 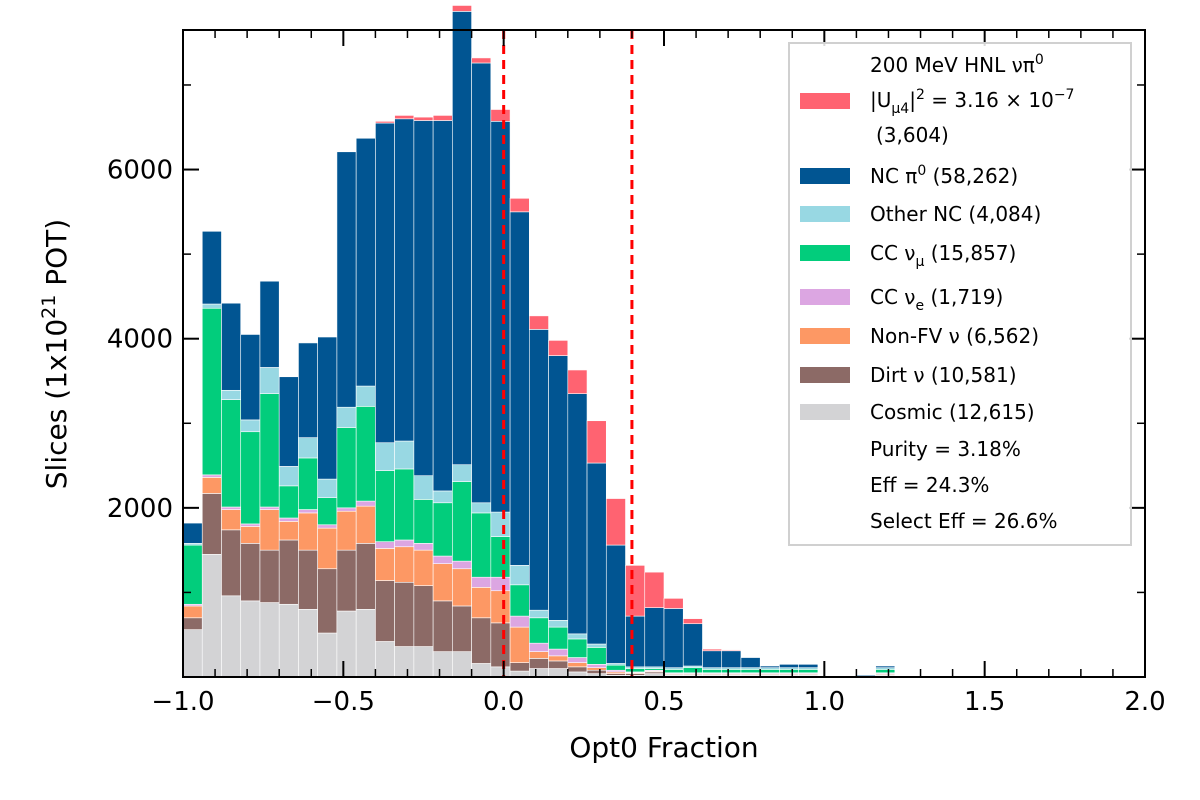 What do you see at coordinates (952, 412) in the screenshot?
I see `legend-label-cosmic: Cosmic (12,615)` at bounding box center [952, 412].